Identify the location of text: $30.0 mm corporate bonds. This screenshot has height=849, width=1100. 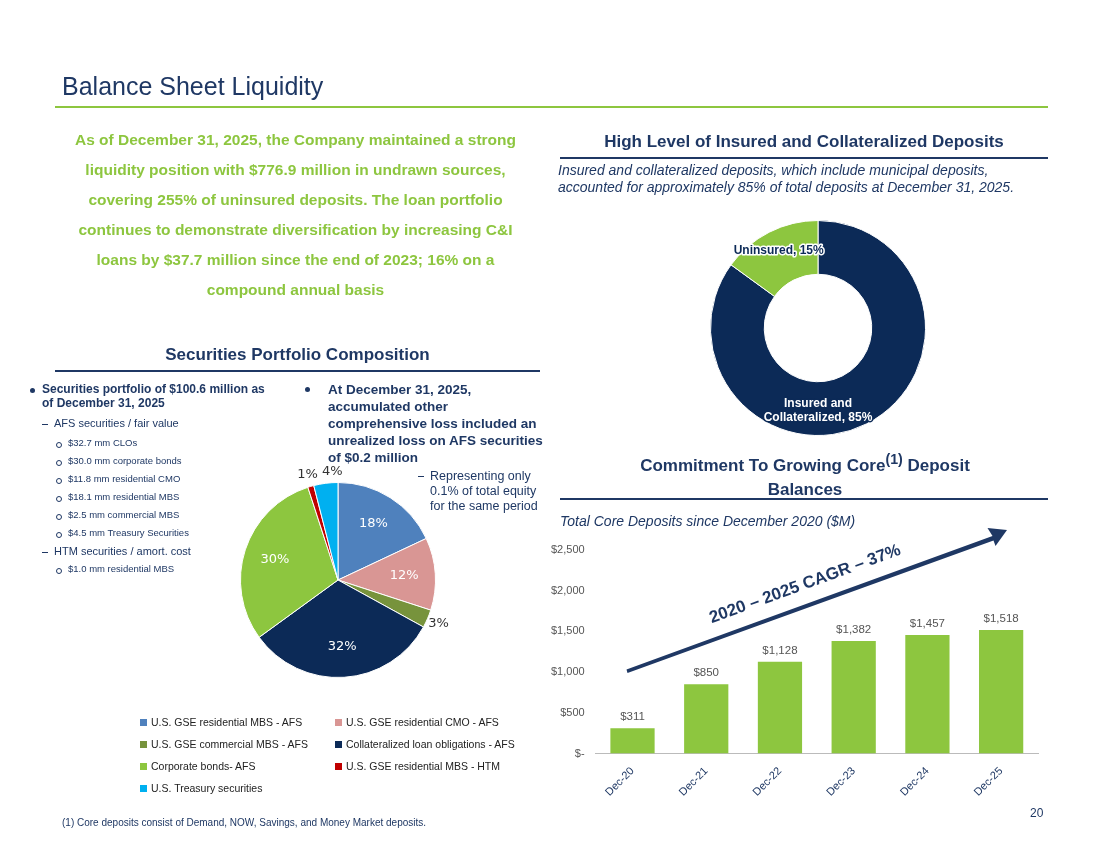
(125, 460).